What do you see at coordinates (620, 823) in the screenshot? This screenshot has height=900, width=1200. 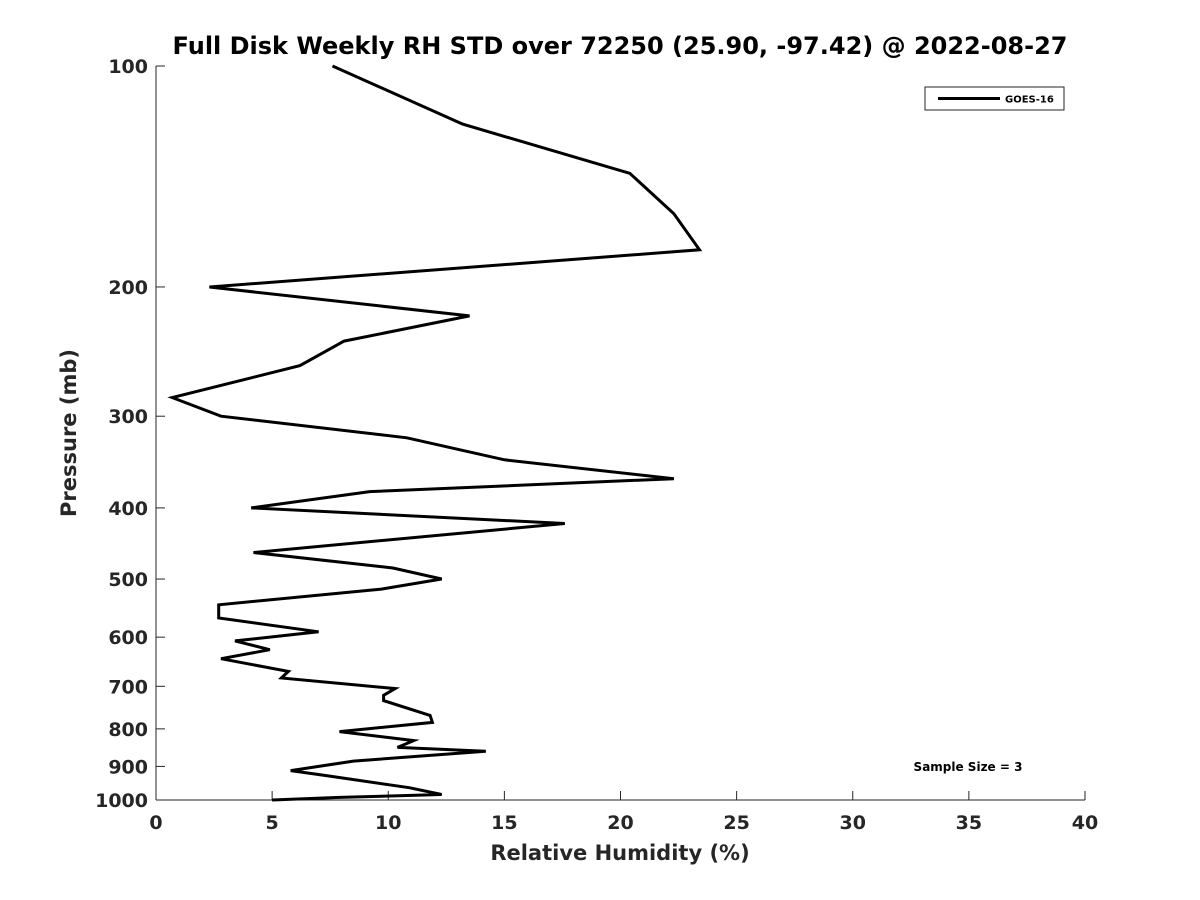 I see `x-tick-label: 20` at bounding box center [620, 823].